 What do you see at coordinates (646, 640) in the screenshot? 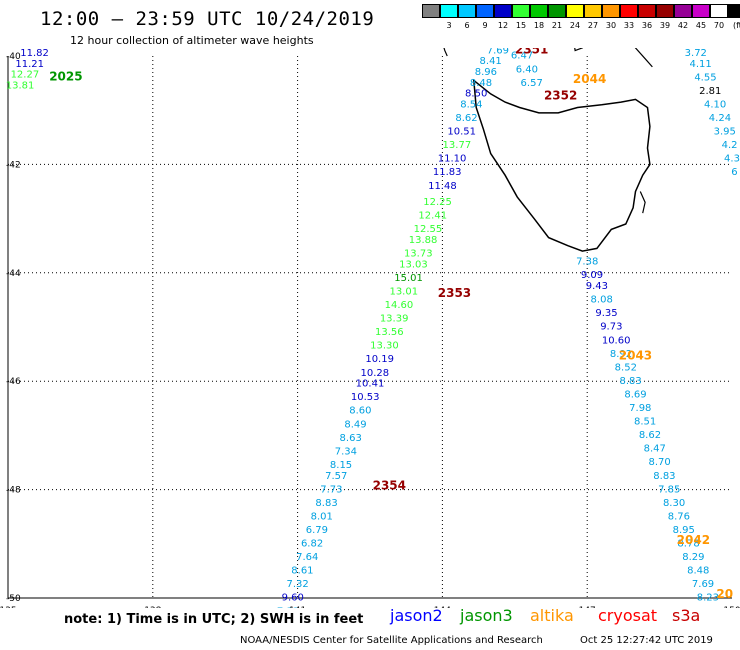
I see `footer-timestamp: Oct 25 12:27:42 UTC 2019` at bounding box center [646, 640].